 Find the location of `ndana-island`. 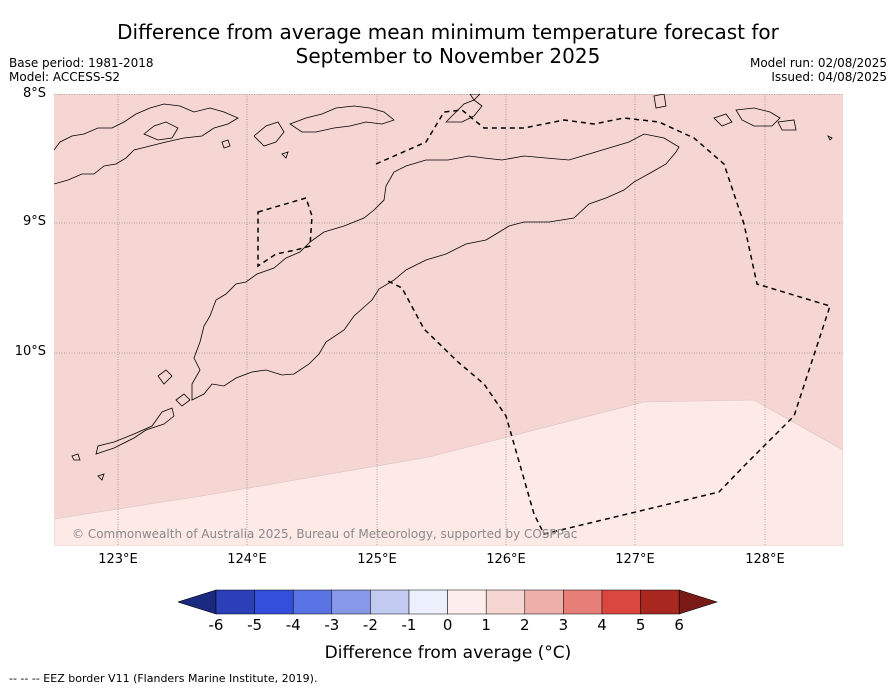

ndana-island is located at coordinates (101, 477).